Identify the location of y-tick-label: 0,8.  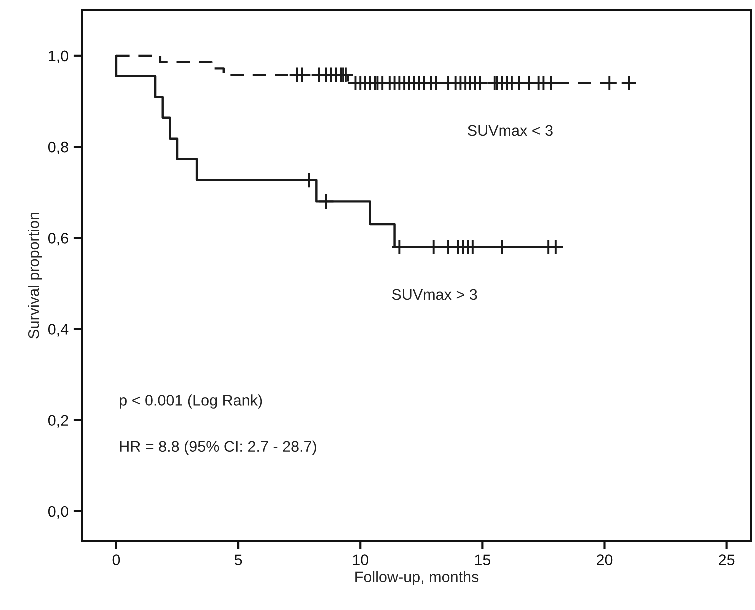
(58, 148).